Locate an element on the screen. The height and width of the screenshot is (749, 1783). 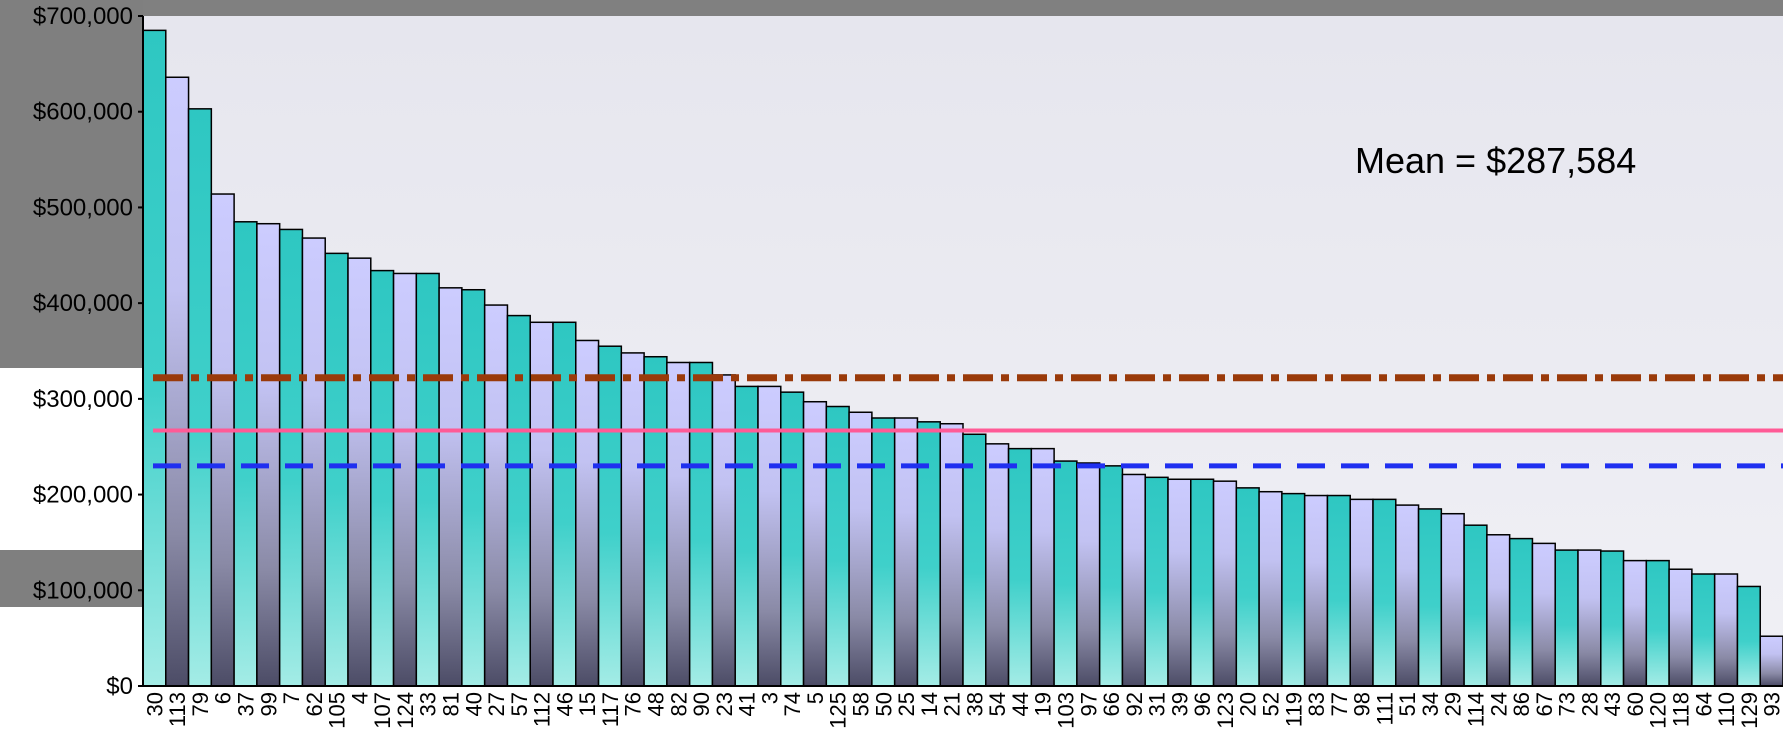
x-tick-label: 39 is located at coordinates (1179, 704).